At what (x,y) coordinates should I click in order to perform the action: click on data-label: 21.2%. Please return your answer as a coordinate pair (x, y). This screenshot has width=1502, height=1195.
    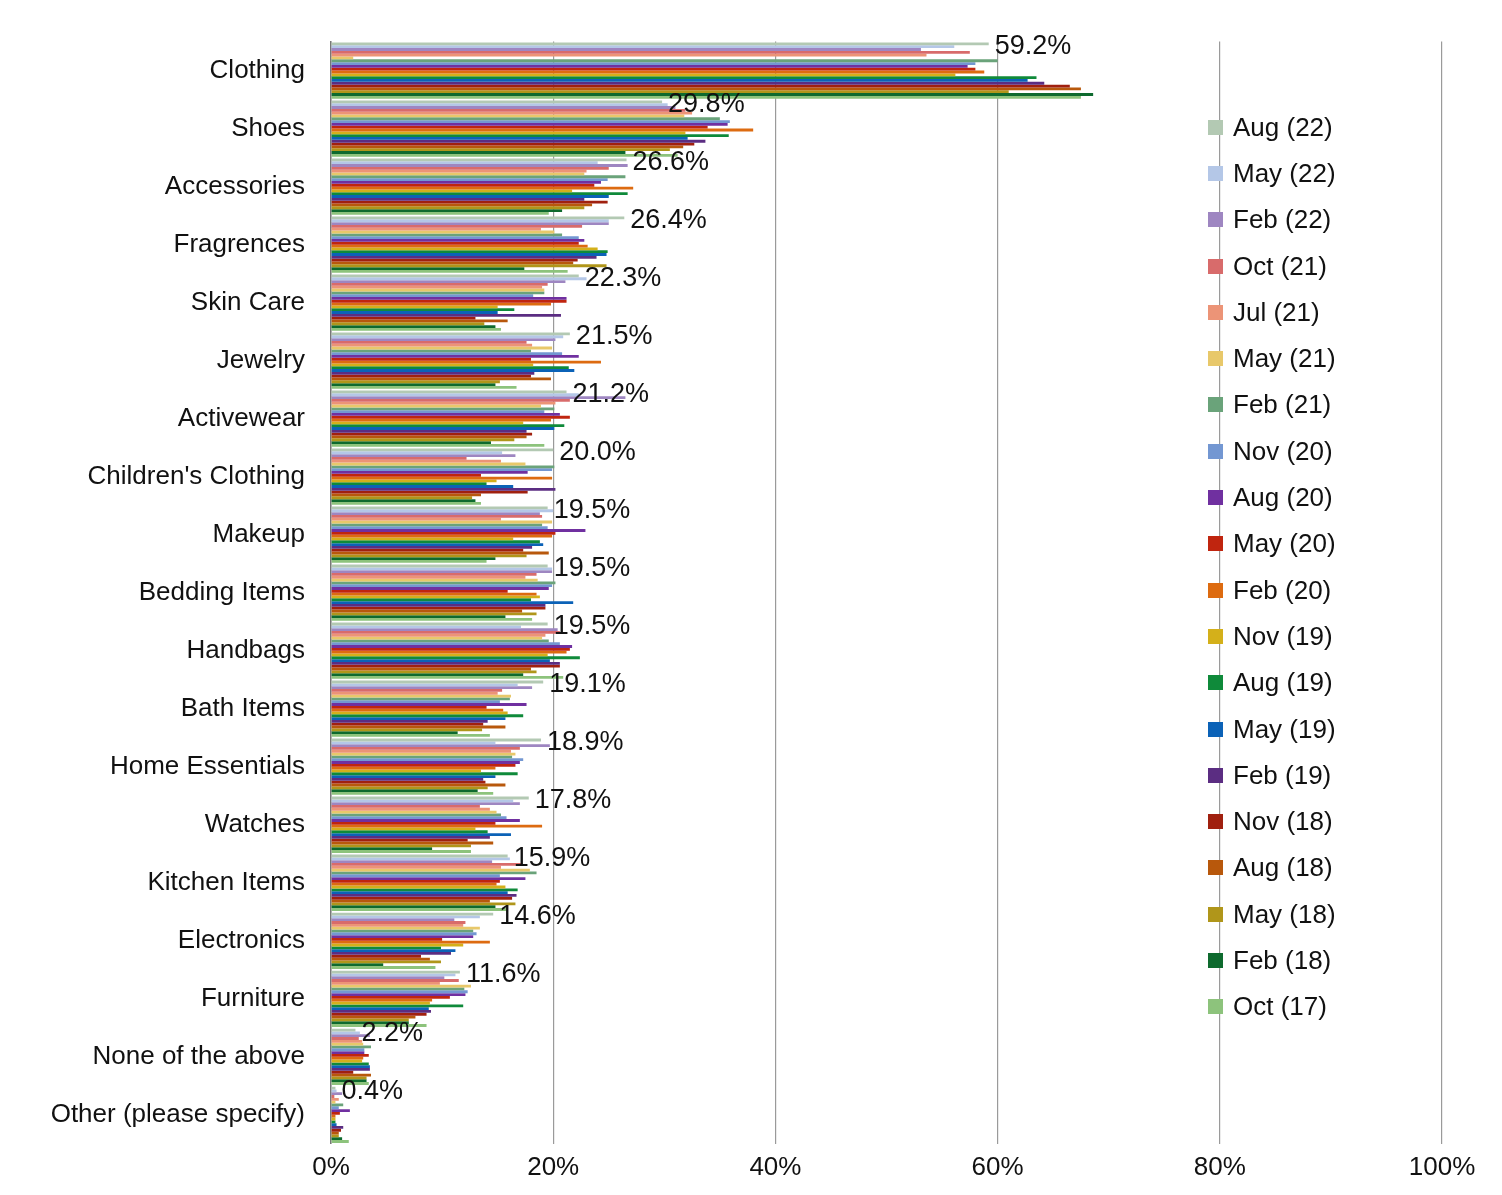
    Looking at the image, I should click on (611, 393).